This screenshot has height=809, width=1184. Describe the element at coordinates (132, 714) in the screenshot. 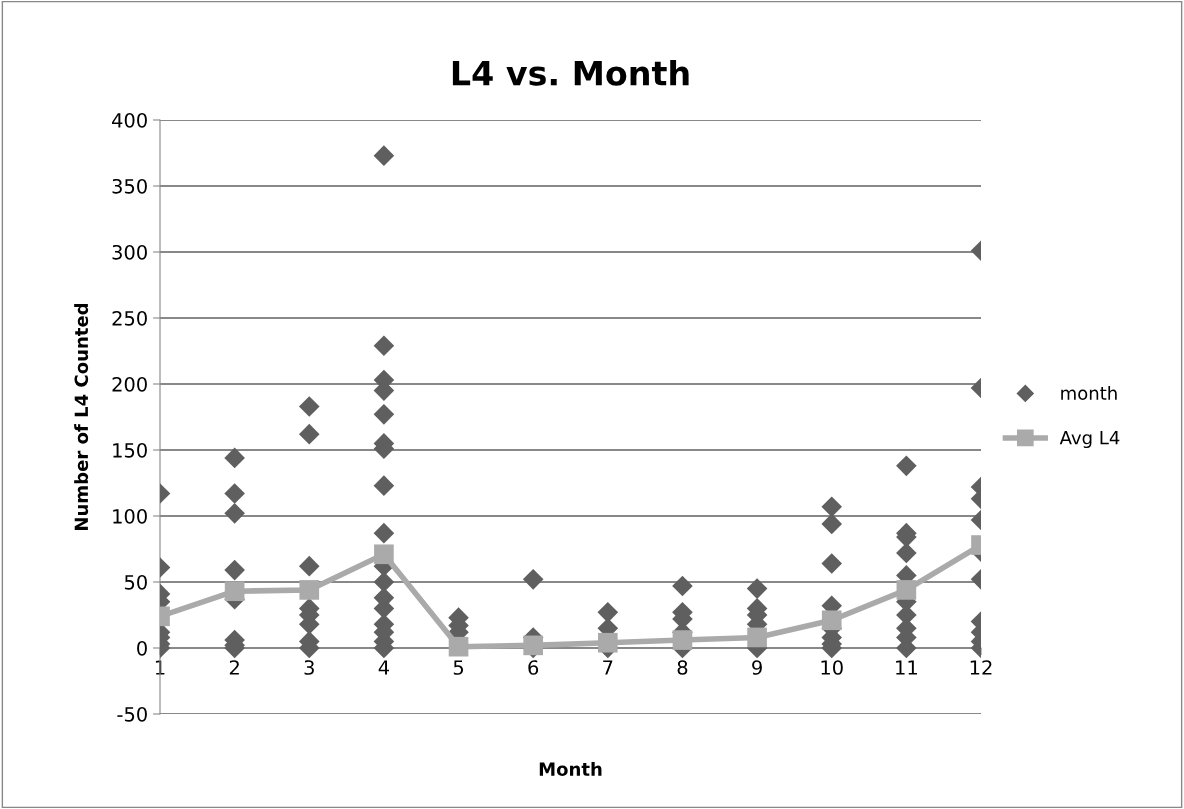

I see `y-tick-label: -50` at that location.